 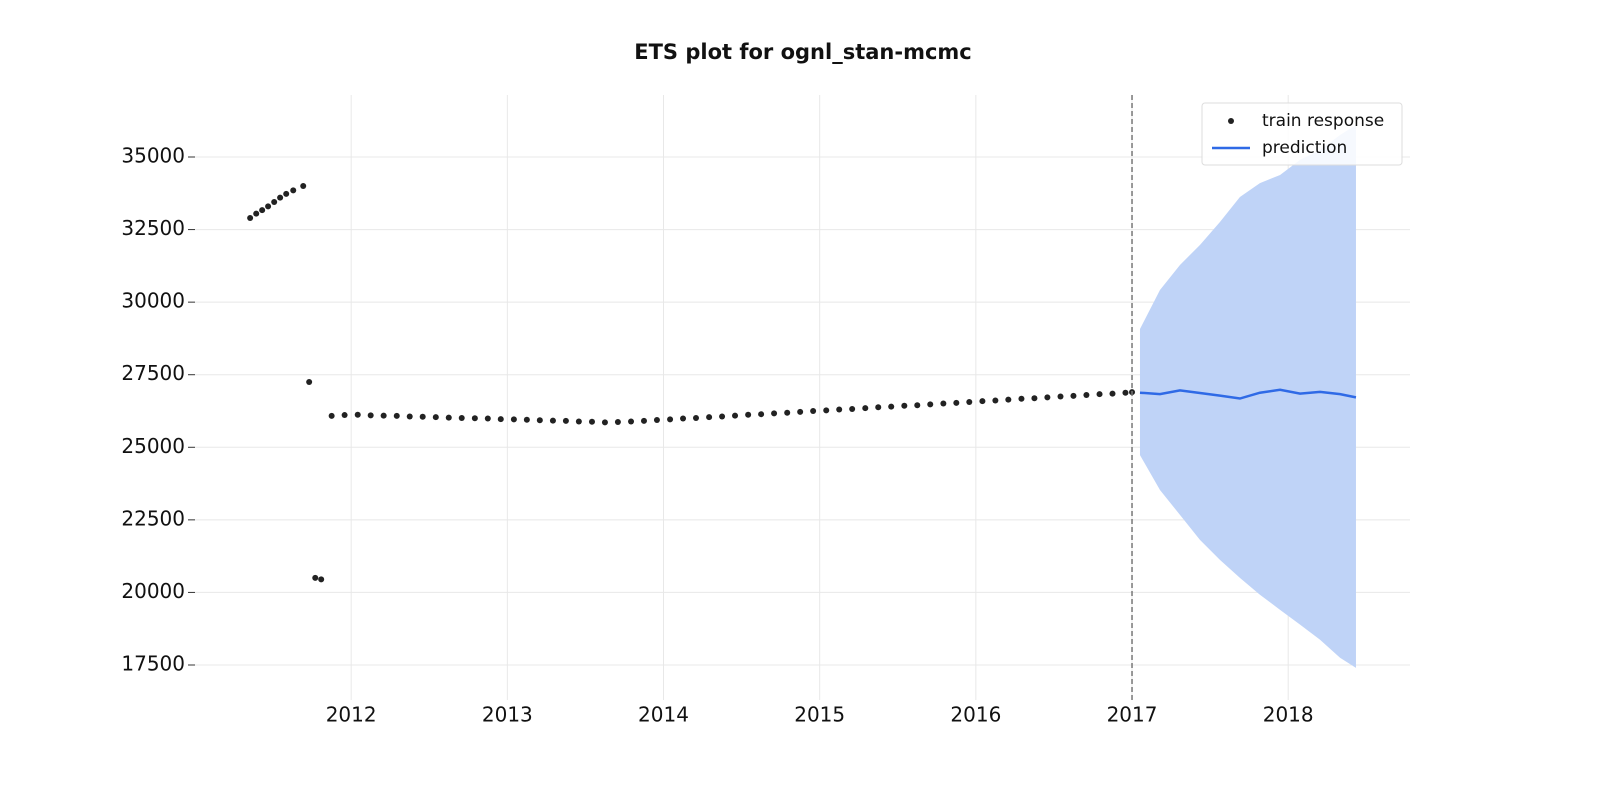 What do you see at coordinates (351, 715) in the screenshot?
I see `x-tick-label: 2012` at bounding box center [351, 715].